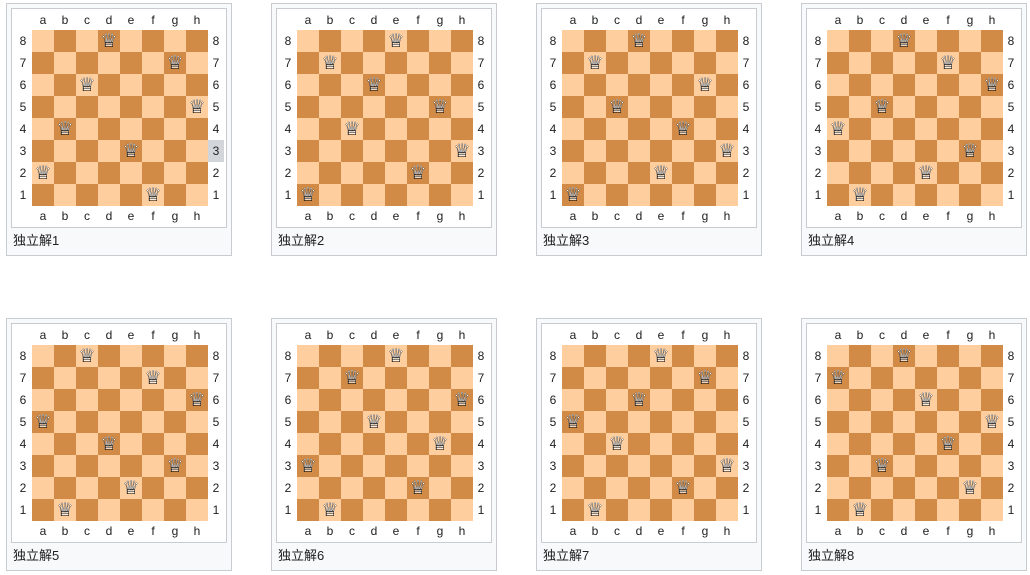  I want to click on rank-label: 4, so click(553, 129).